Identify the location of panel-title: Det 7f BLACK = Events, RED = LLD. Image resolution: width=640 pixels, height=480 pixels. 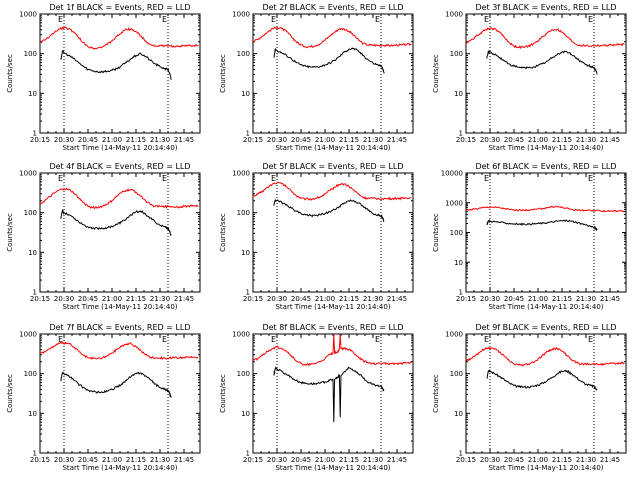
(119, 327).